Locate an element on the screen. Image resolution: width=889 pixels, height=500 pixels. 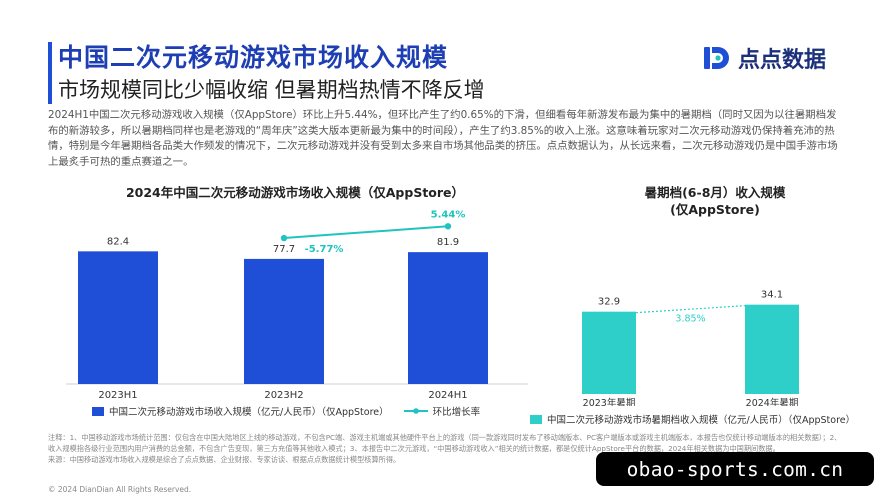
legend-swatch-growth is located at coordinates (415, 411).